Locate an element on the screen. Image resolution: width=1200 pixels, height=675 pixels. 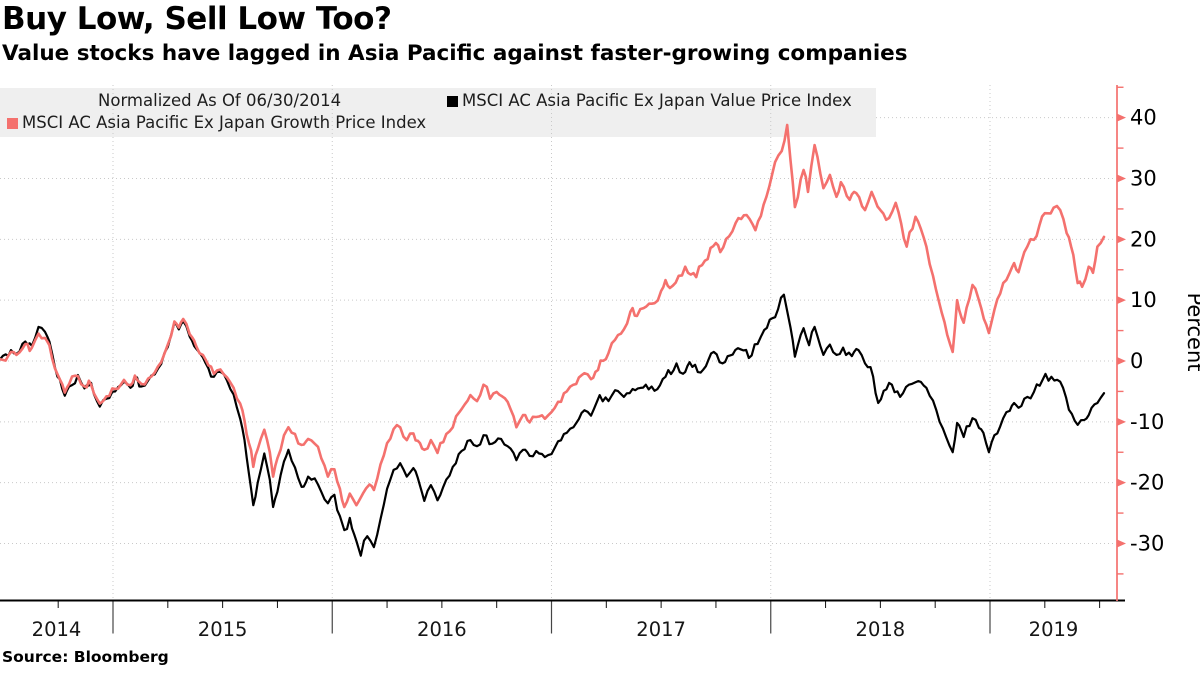
y-tick-label: 30 is located at coordinates (1143, 179).